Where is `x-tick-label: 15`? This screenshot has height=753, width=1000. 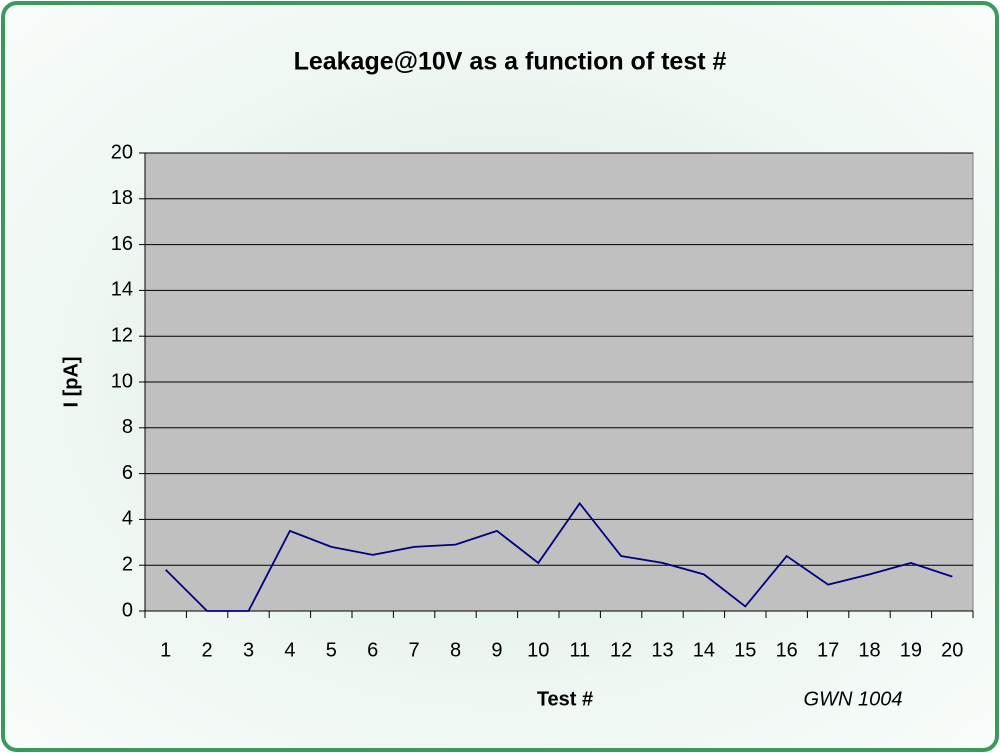
x-tick-label: 15 is located at coordinates (745, 650).